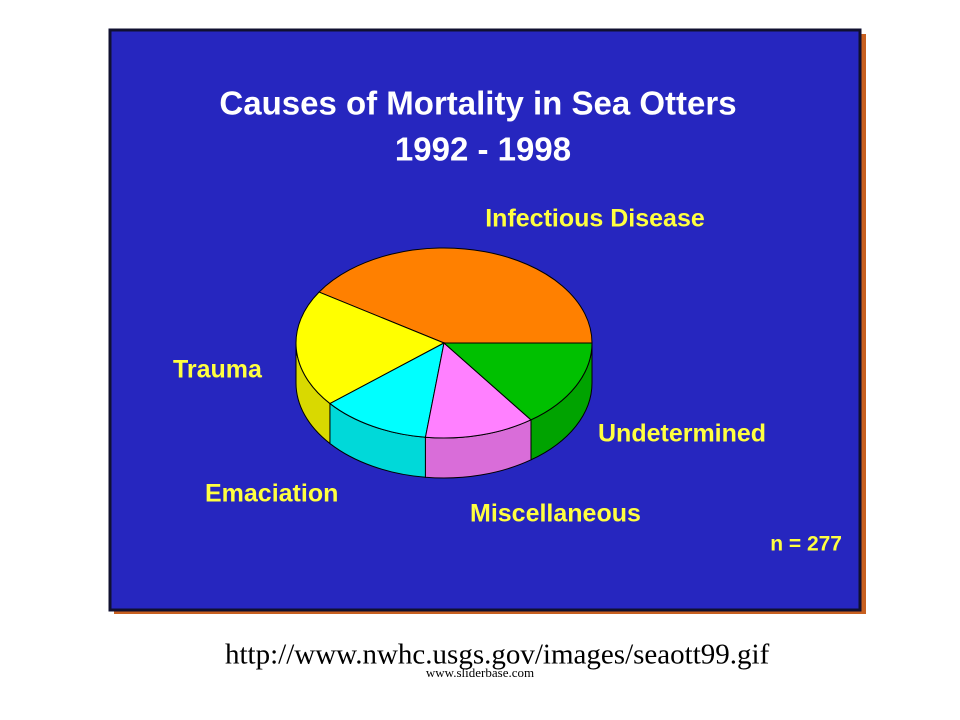 The width and height of the screenshot is (960, 720). I want to click on chart-subtitle: 1992 - 1998, so click(483, 149).